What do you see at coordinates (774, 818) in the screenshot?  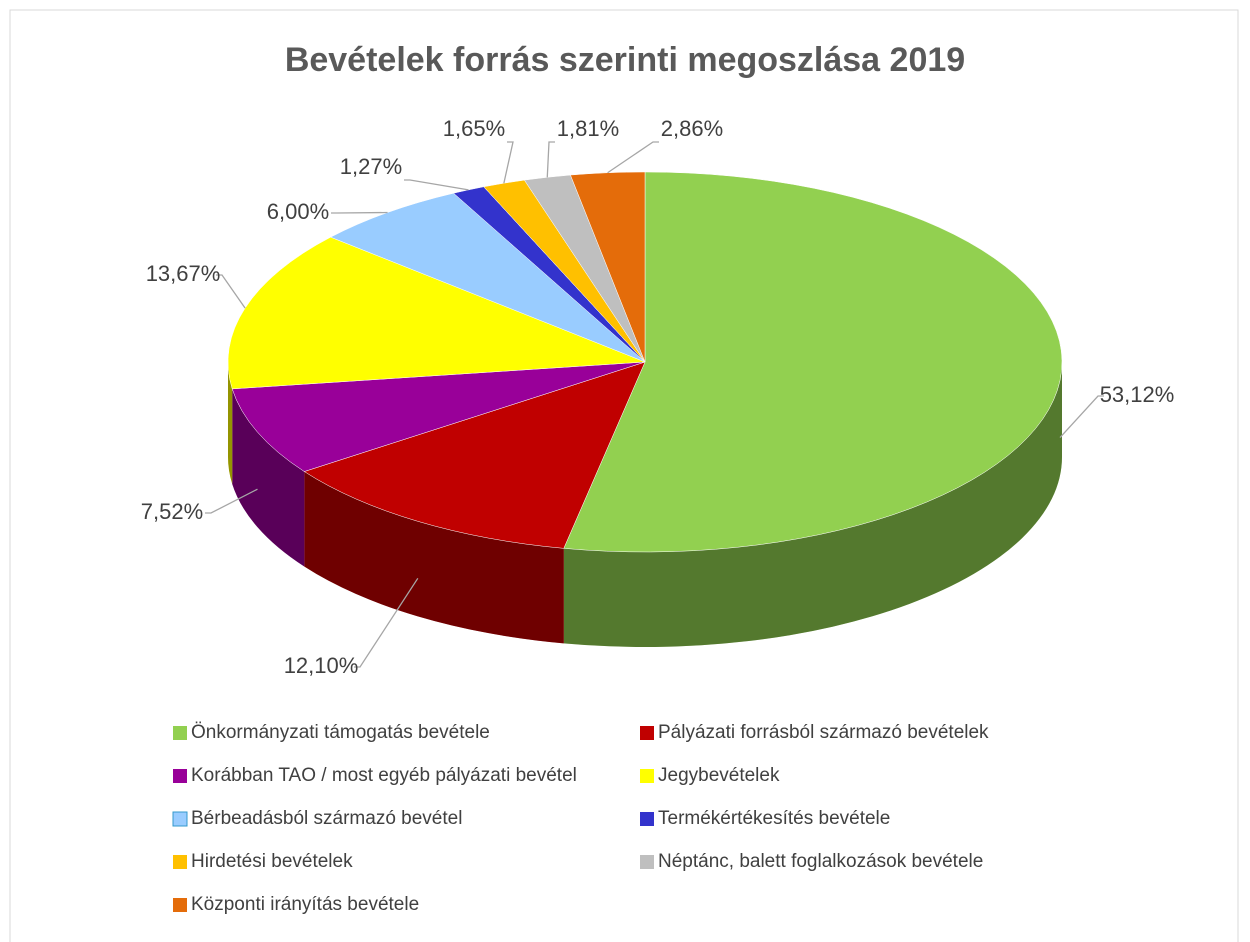 I see `legend-label: Termékértékesítés bevétele` at bounding box center [774, 818].